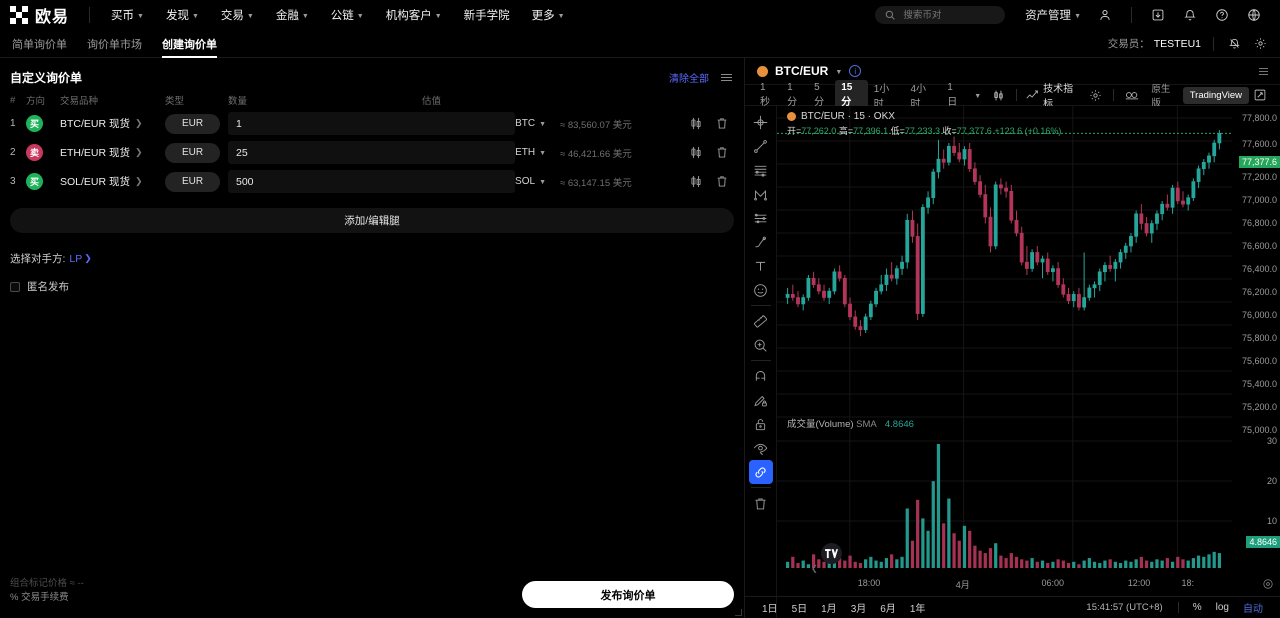  Describe the element at coordinates (487, 15) in the screenshot. I see `nav-item-academy: 新手学院` at that location.